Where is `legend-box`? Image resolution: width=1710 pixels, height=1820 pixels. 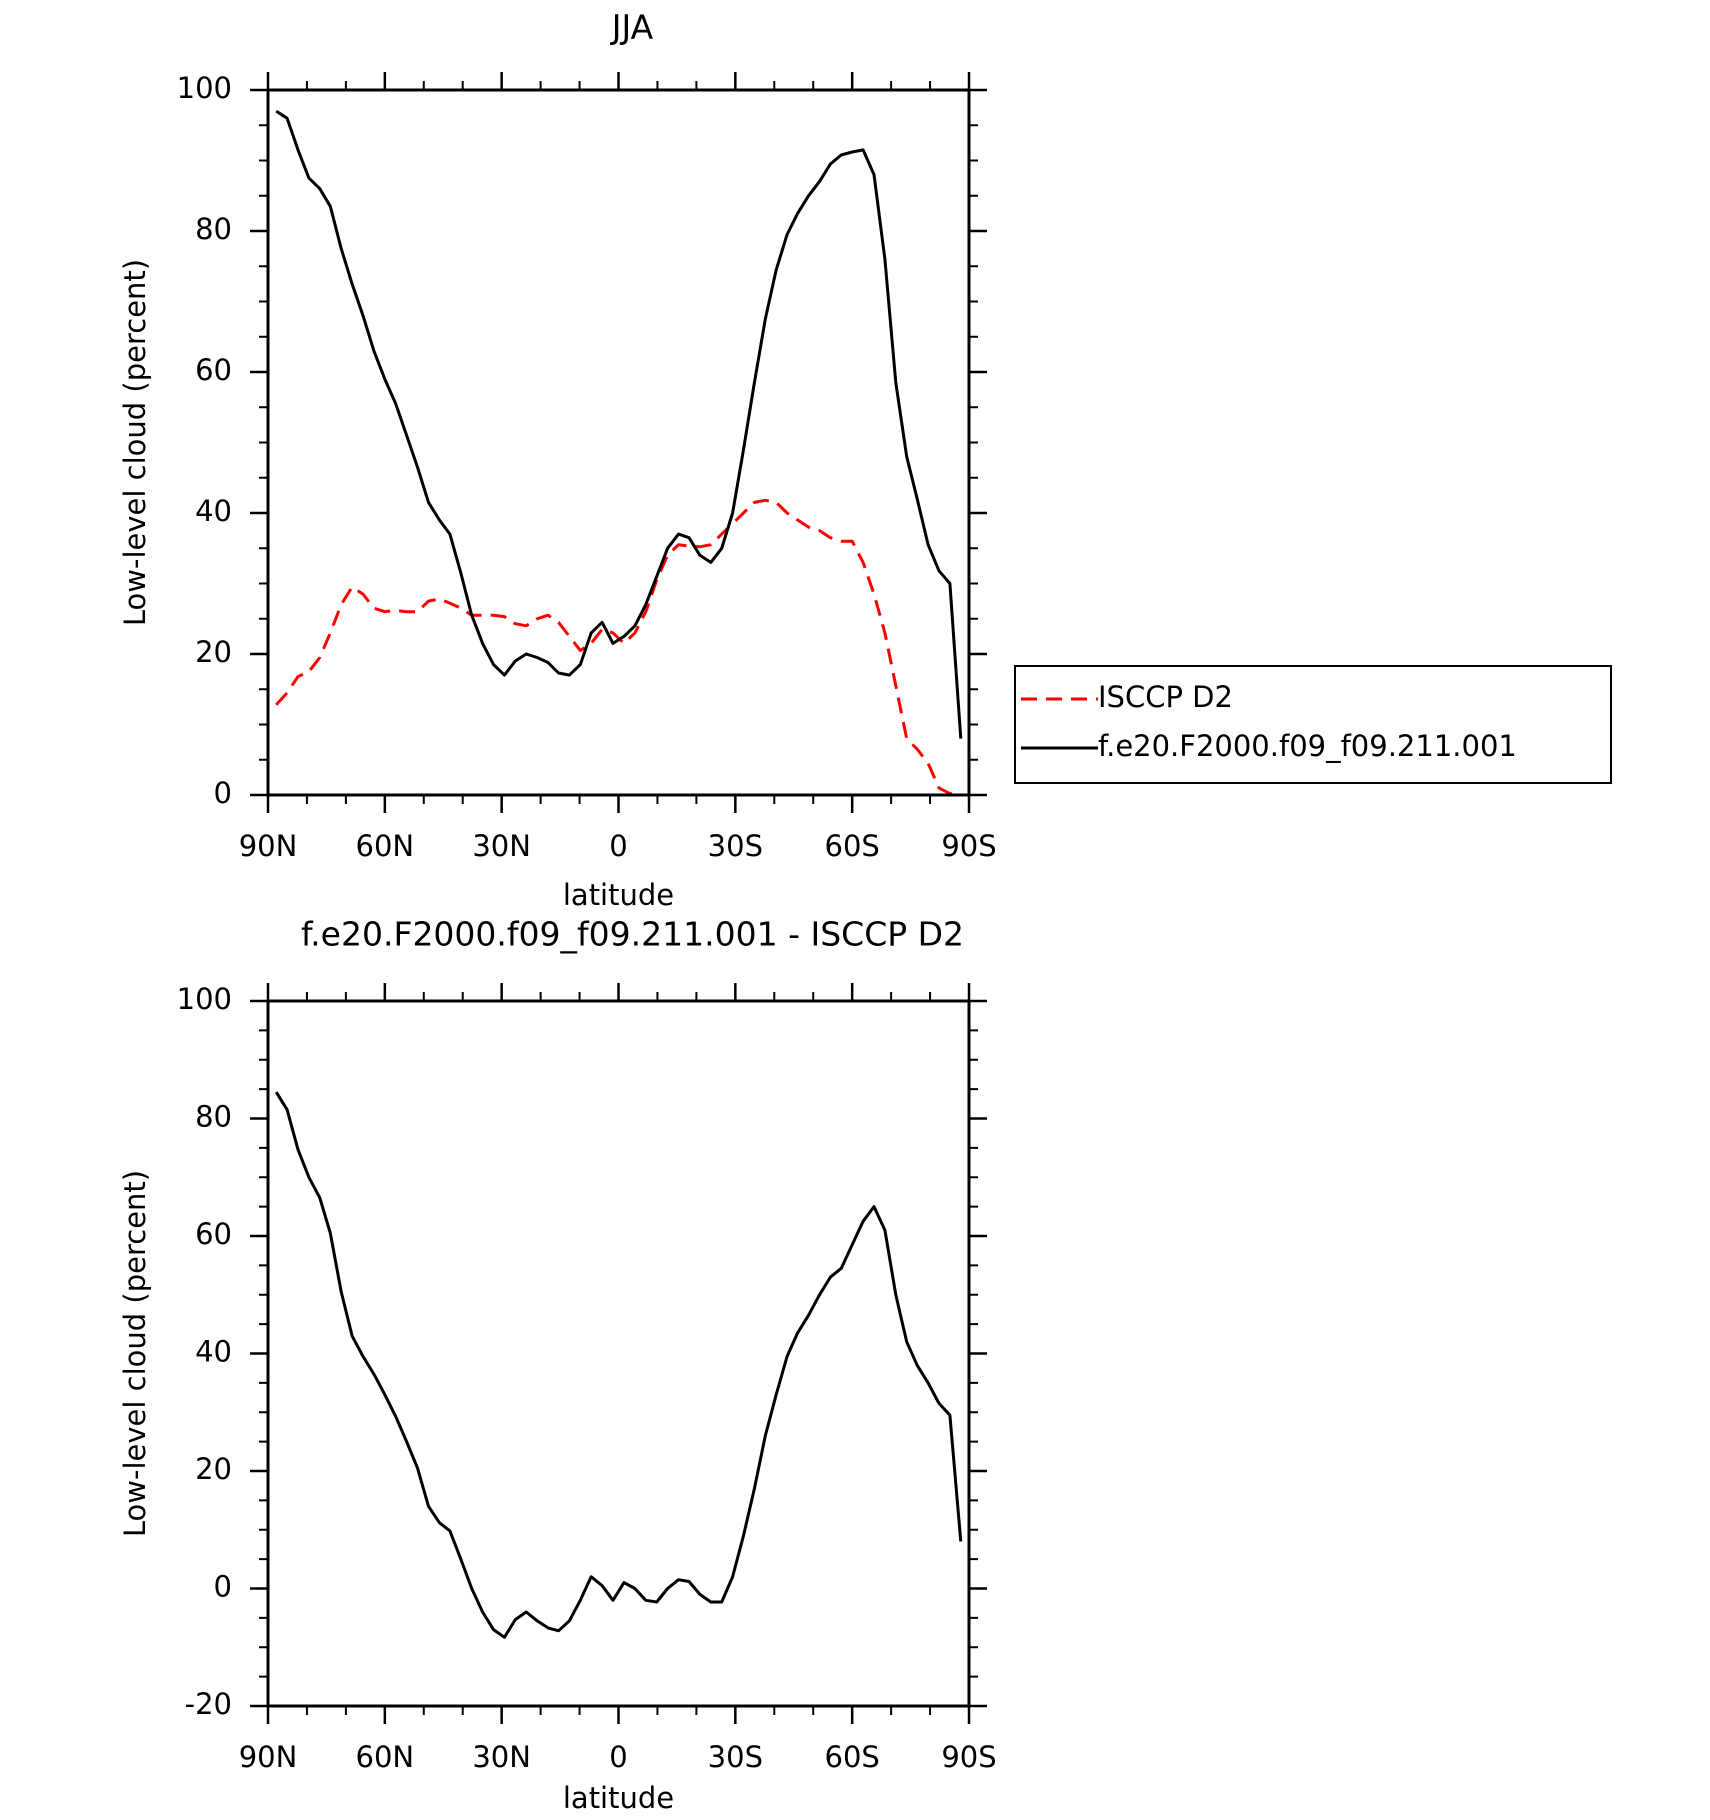
legend-box is located at coordinates (1313, 724).